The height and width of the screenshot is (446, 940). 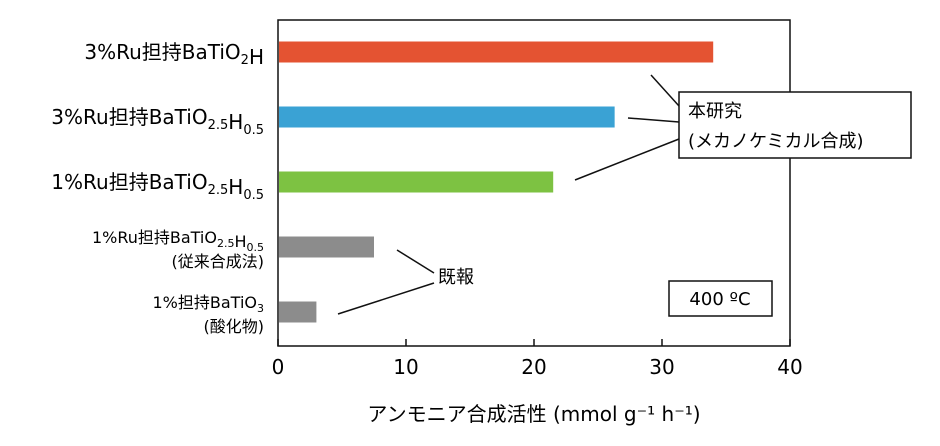 I want to click on temperature-box, so click(x=720, y=298).